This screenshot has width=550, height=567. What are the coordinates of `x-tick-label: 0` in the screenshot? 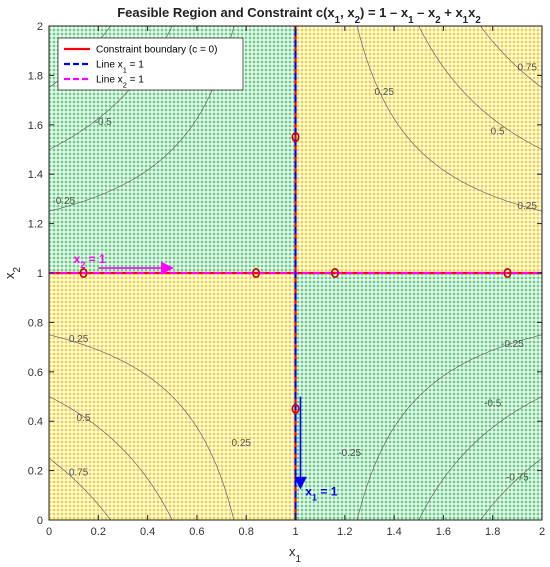 It's located at (49, 532).